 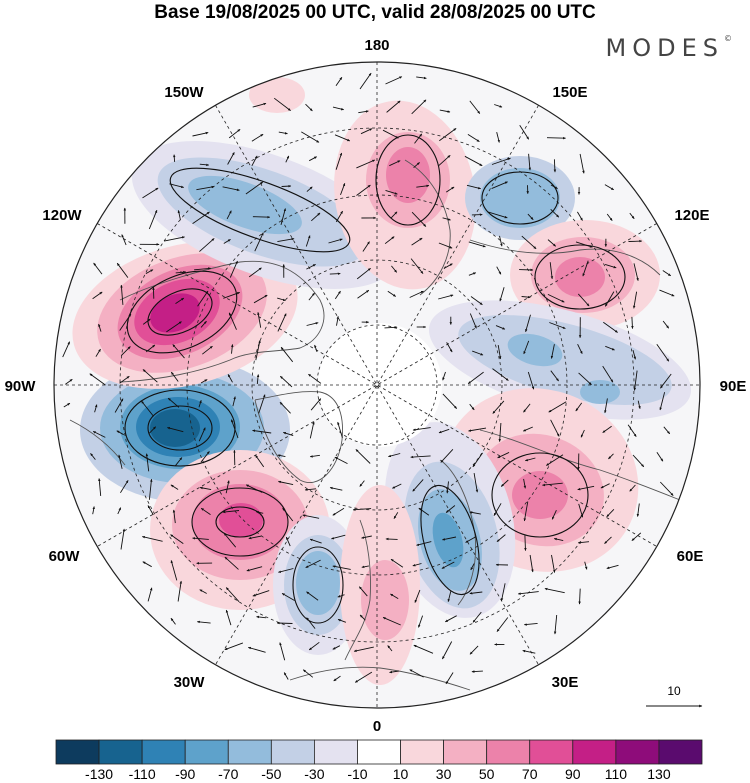 What do you see at coordinates (443, 774) in the screenshot?
I see `colorbar-tick-label: 30` at bounding box center [443, 774].